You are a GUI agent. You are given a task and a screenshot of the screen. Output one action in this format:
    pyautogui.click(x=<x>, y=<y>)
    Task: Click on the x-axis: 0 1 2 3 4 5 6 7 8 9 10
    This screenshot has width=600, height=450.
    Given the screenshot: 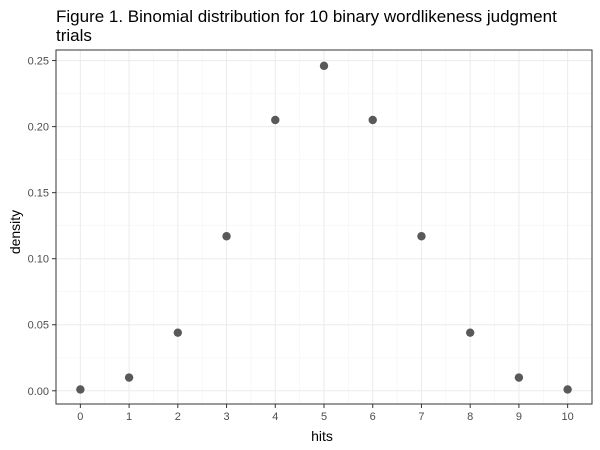 What is the action you would take?
    pyautogui.click(x=325, y=413)
    